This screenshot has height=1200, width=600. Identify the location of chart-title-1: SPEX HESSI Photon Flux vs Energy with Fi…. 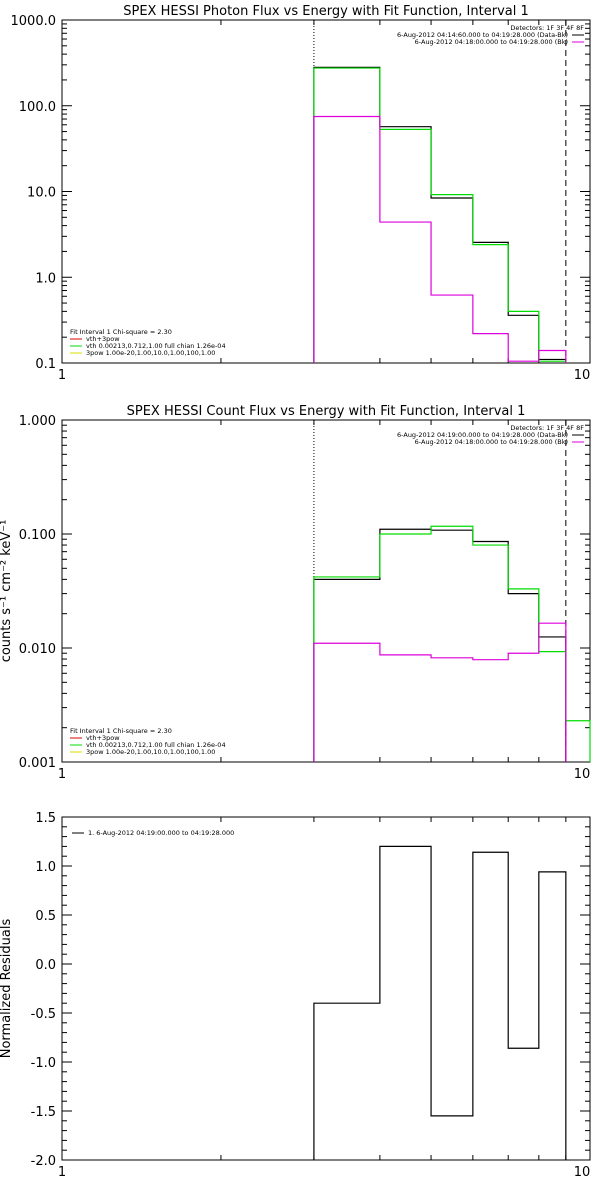
(326, 11).